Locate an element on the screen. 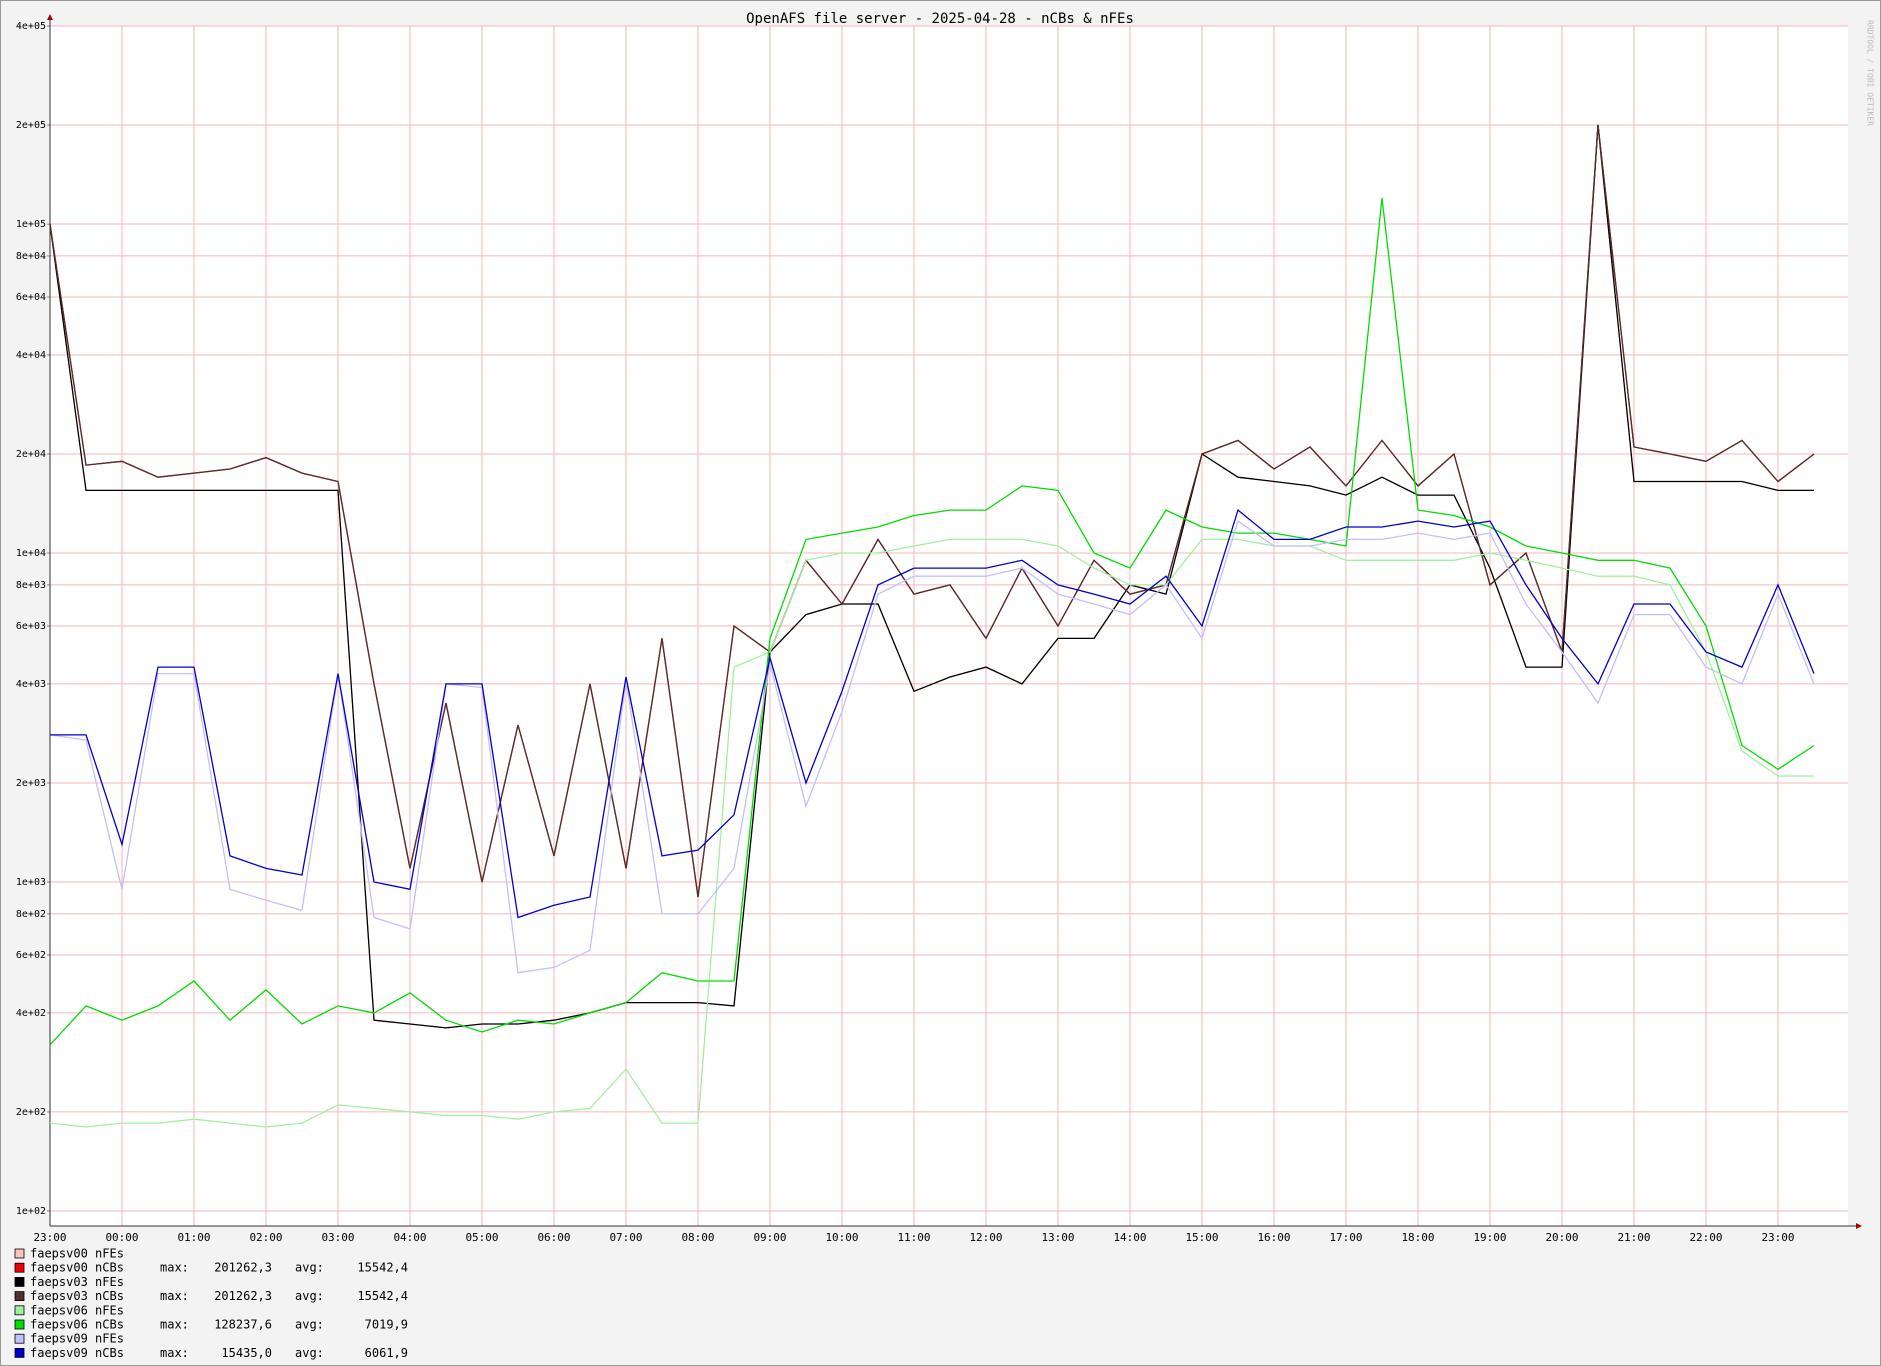  y-tick-label: 2e+05 is located at coordinates (31, 125).